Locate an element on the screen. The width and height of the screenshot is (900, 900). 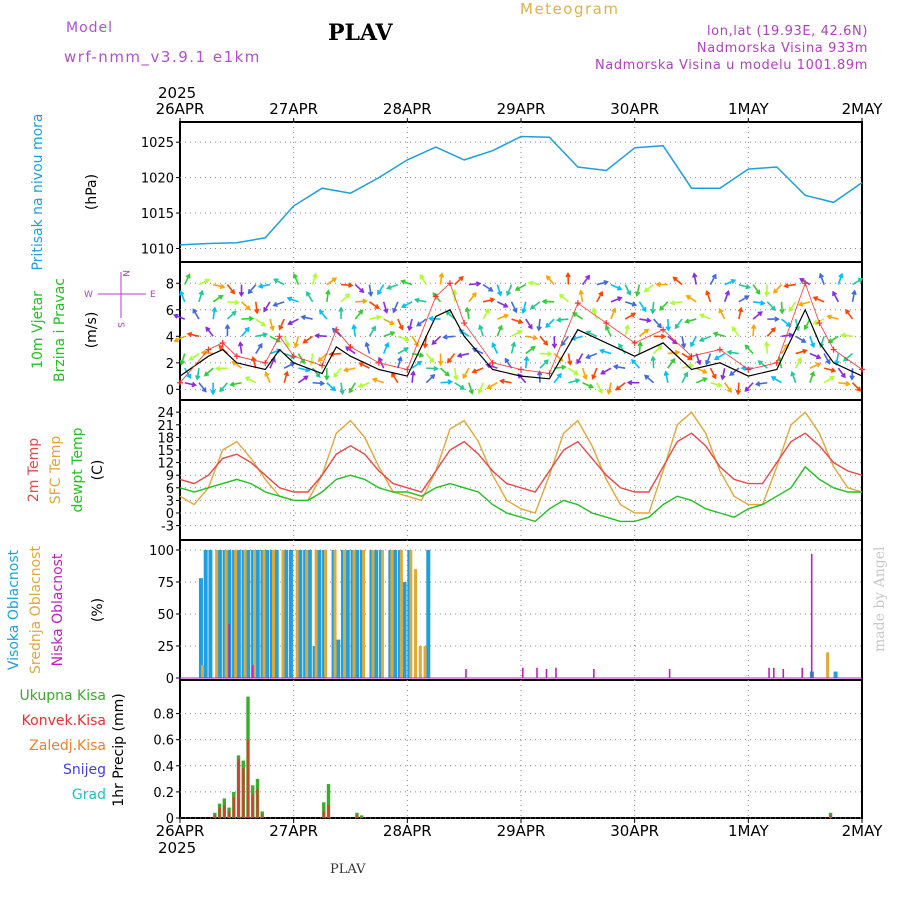
lonlat-label: lon,lat (19.93E, 42.6N) is located at coordinates (787, 31).